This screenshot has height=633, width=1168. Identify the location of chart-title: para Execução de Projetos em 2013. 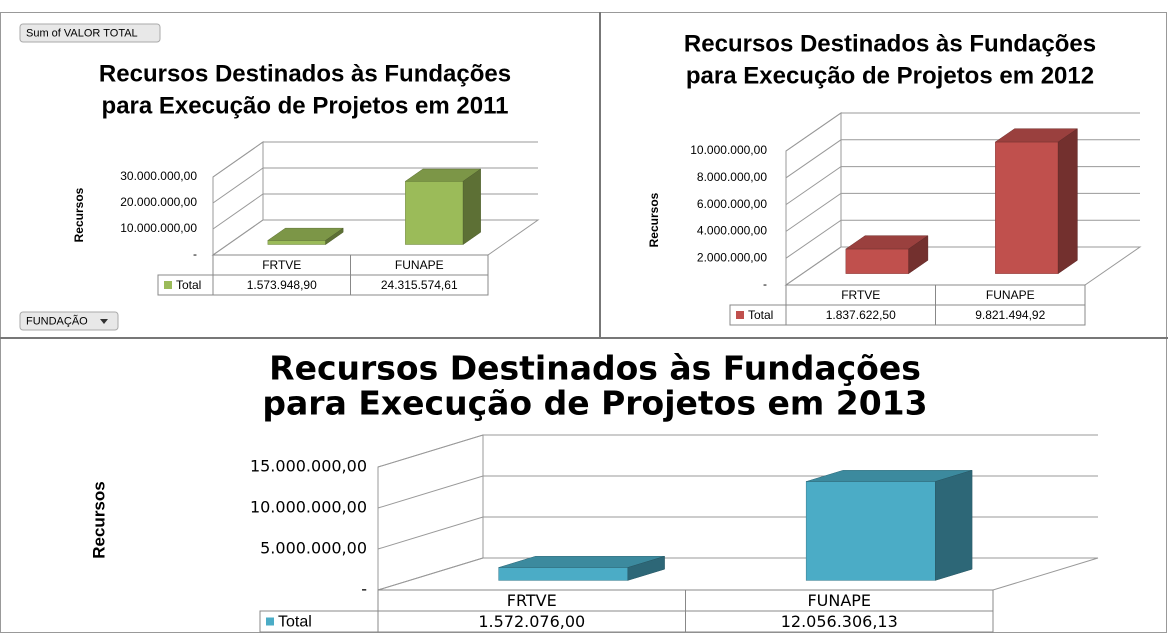
(594, 403).